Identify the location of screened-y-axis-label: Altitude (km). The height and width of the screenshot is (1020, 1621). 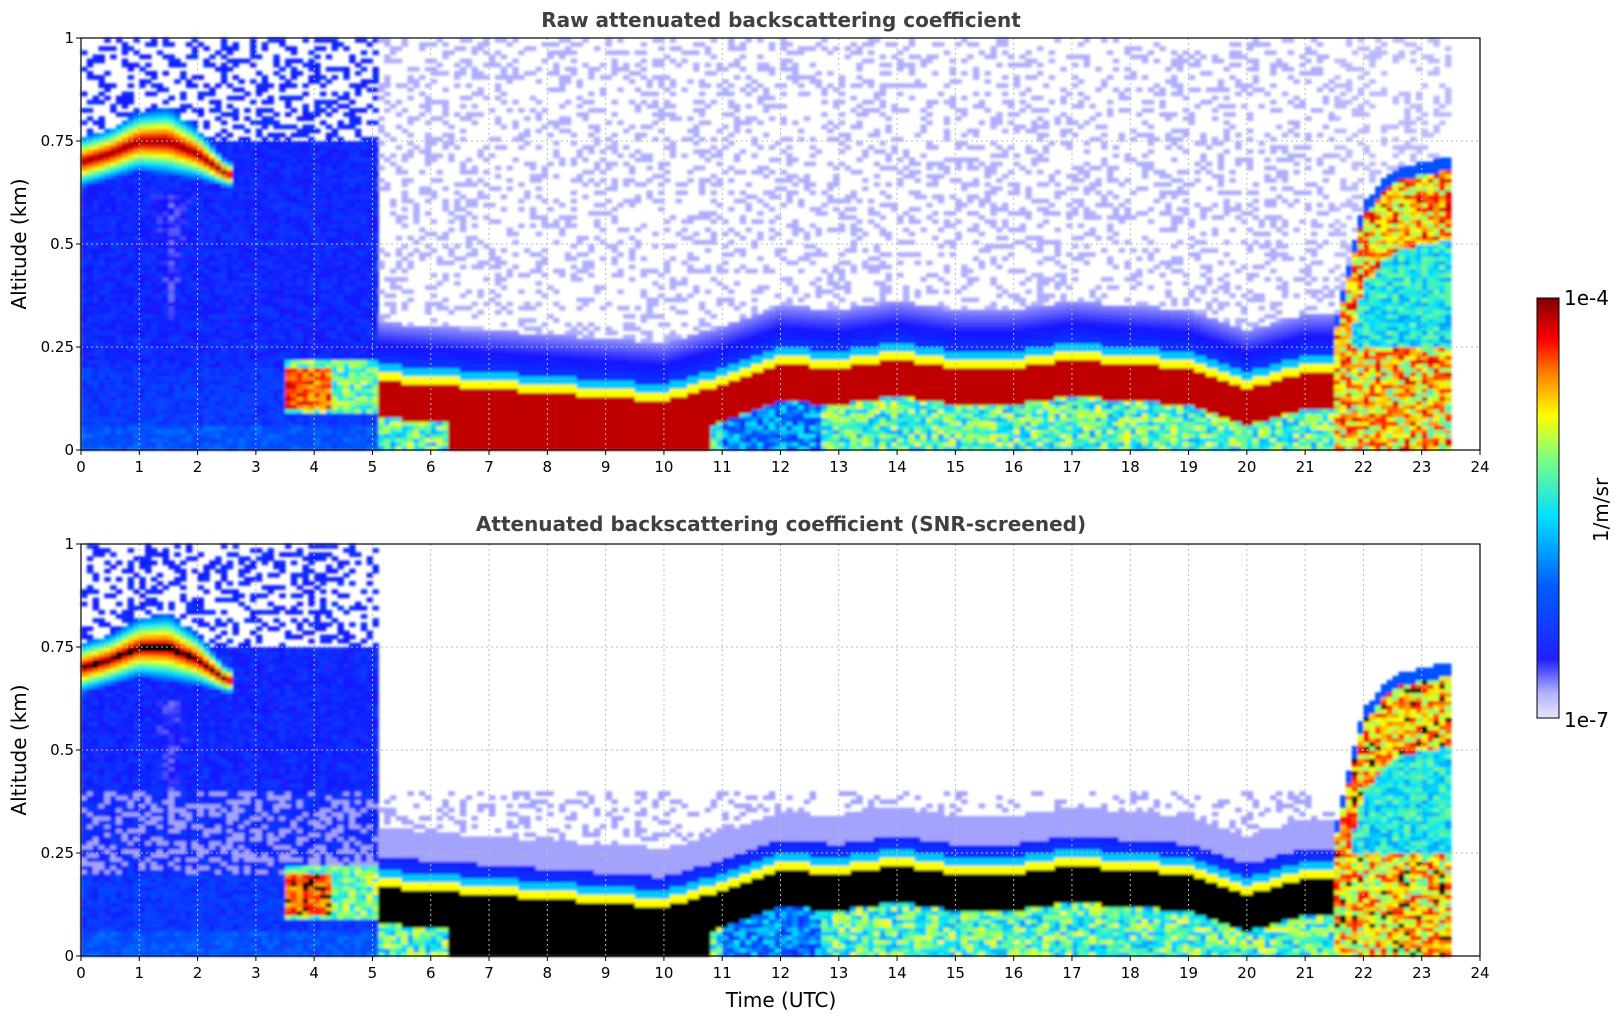
(19, 749).